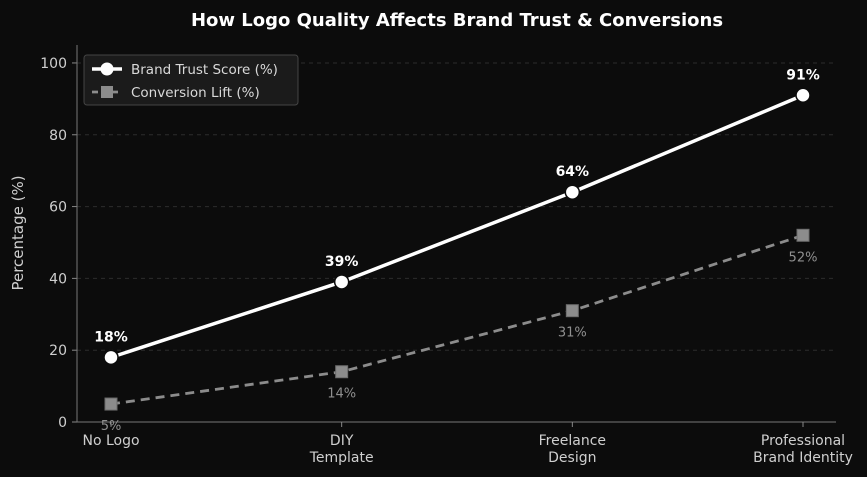 The height and width of the screenshot is (477, 867). What do you see at coordinates (341, 449) in the screenshot?
I see `x-tick-label: DIY Template` at bounding box center [341, 449].